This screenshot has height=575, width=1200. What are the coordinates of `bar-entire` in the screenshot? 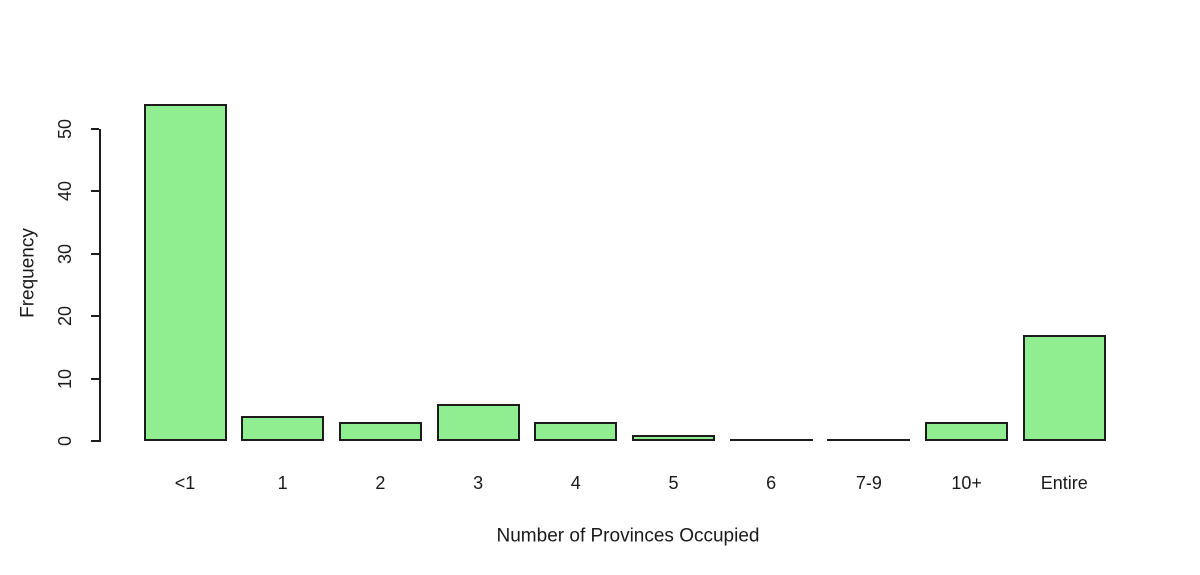 It's located at (1064, 388).